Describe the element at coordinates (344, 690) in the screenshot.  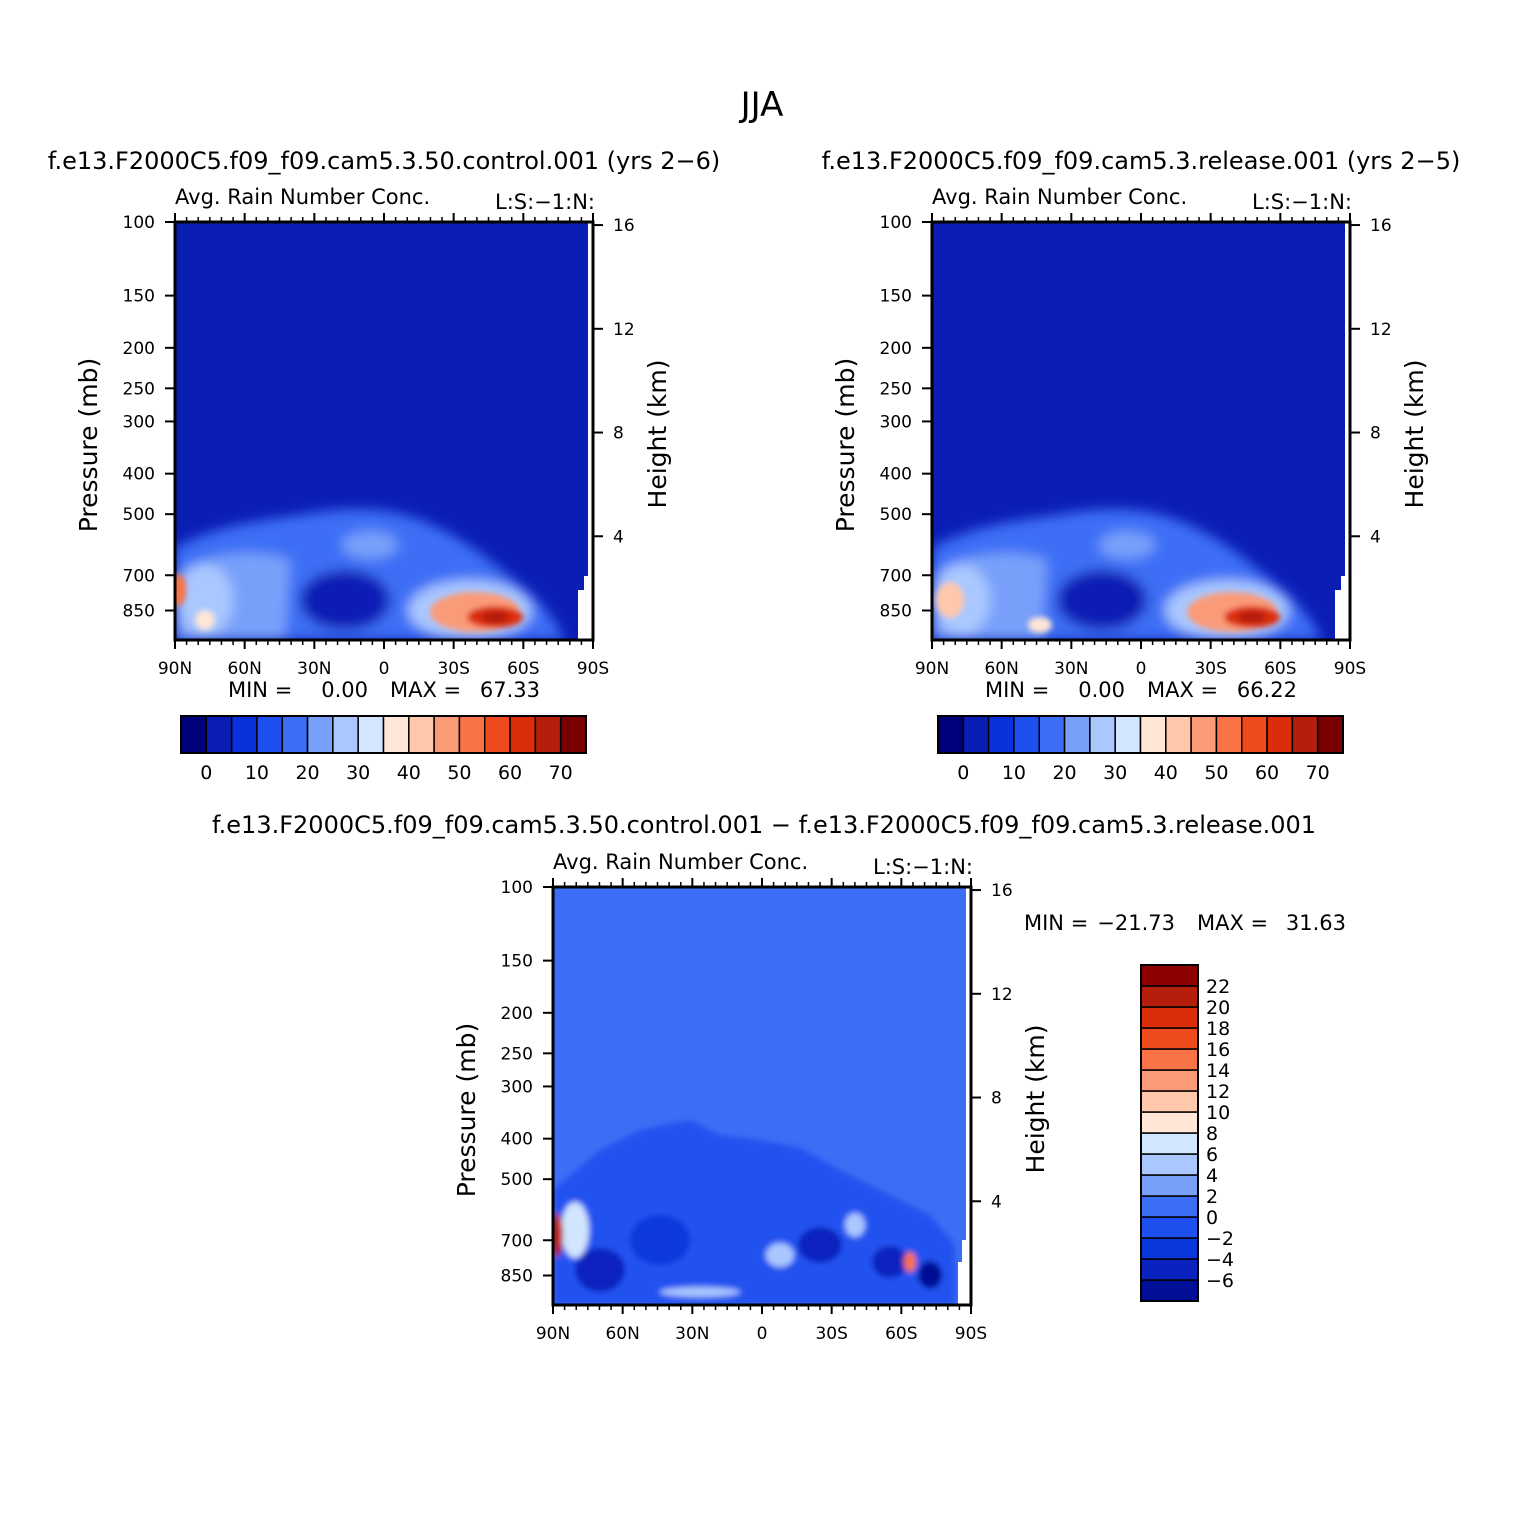
I see `min-value-control: 0.00` at that location.